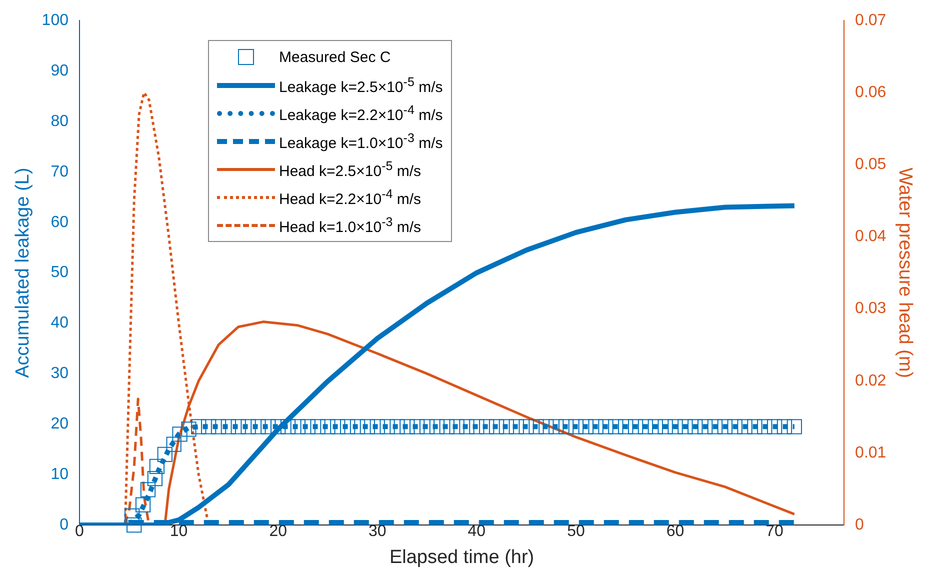 Image resolution: width=933 pixels, height=579 pixels. I want to click on y2-tick-label: 0.07, so click(870, 21).